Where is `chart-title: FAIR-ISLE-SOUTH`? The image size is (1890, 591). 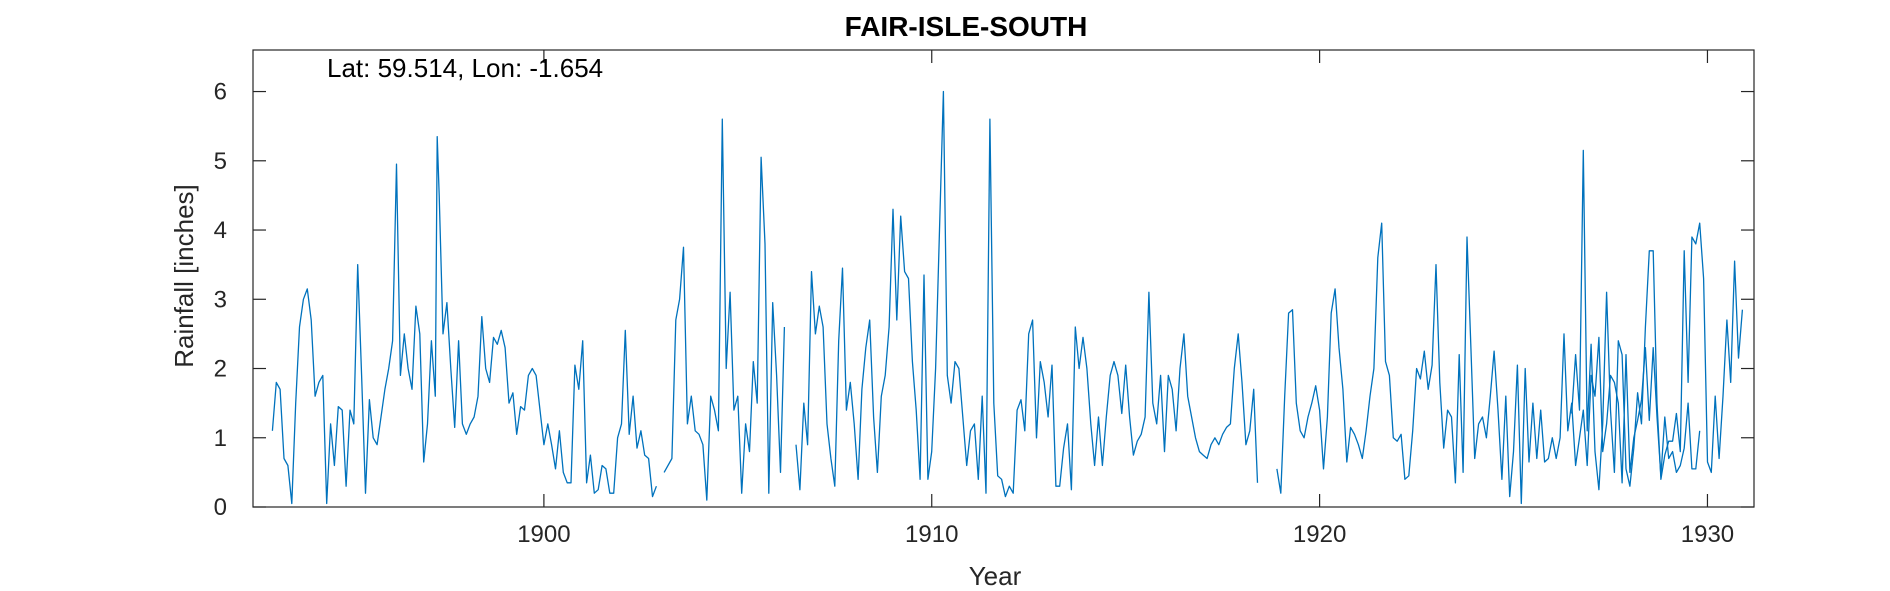 chart-title: FAIR-ISLE-SOUTH is located at coordinates (966, 26).